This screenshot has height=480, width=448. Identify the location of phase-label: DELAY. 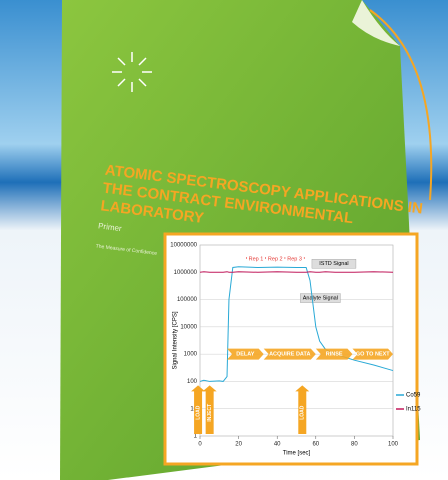
(245, 355).